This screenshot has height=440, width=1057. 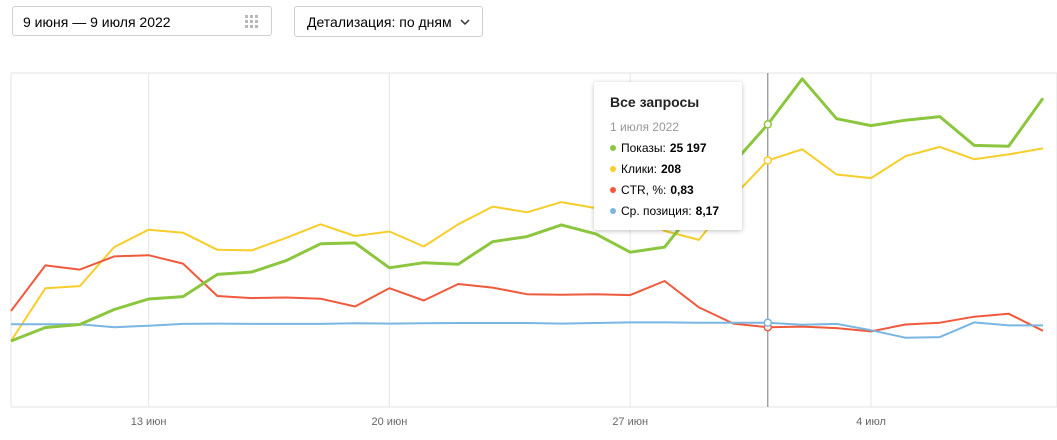 What do you see at coordinates (682, 190) in the screenshot?
I see `tooltip-value: 0,83` at bounding box center [682, 190].